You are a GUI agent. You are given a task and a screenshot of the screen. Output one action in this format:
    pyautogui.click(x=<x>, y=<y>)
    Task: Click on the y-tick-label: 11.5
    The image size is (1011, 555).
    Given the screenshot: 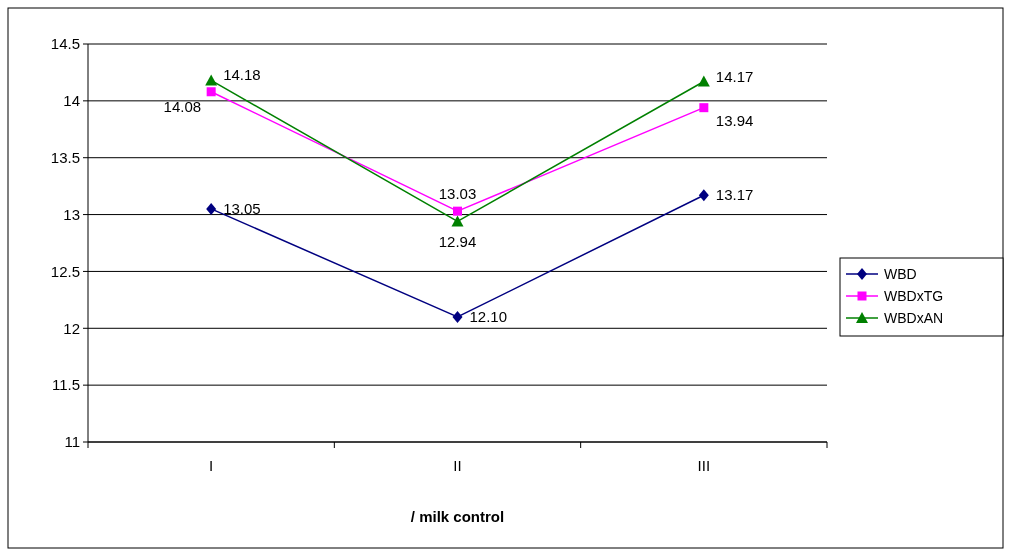 What is the action you would take?
    pyautogui.click(x=65, y=385)
    